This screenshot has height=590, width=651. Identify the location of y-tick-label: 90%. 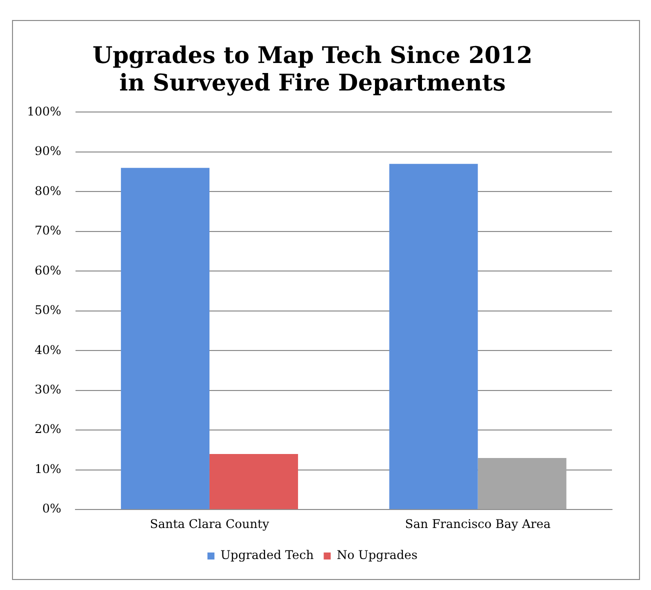
(48, 151).